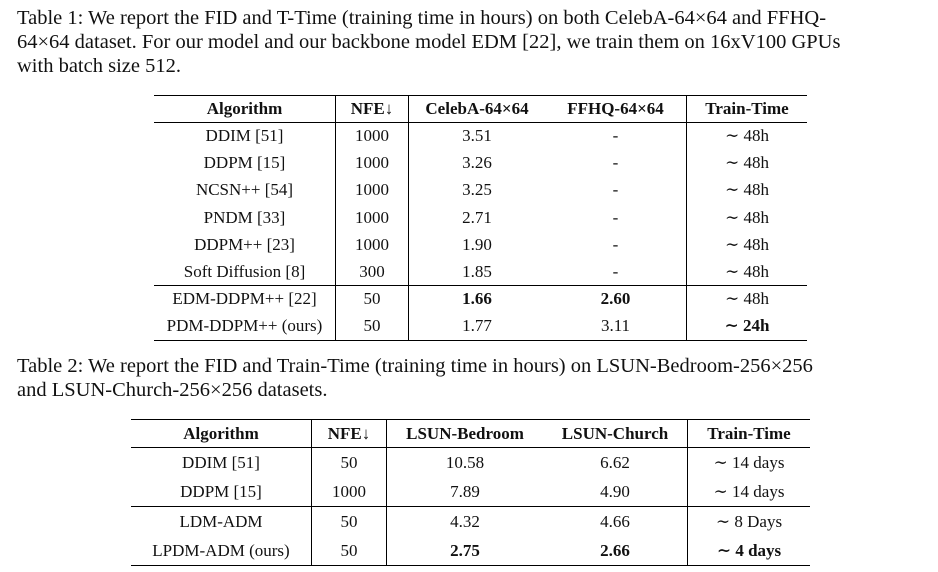 This screenshot has width=938, height=572. Describe the element at coordinates (464, 551) in the screenshot. I see `cell-lsun-bedroom: 2.75` at that location.